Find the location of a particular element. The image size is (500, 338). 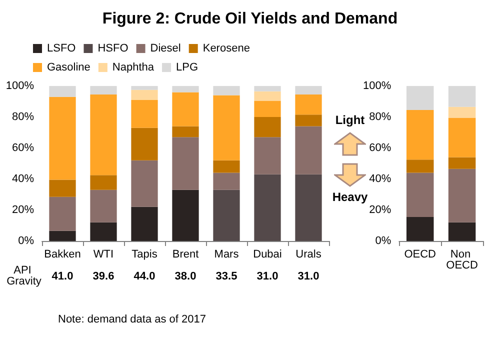

text: Light is located at coordinates (350, 120).